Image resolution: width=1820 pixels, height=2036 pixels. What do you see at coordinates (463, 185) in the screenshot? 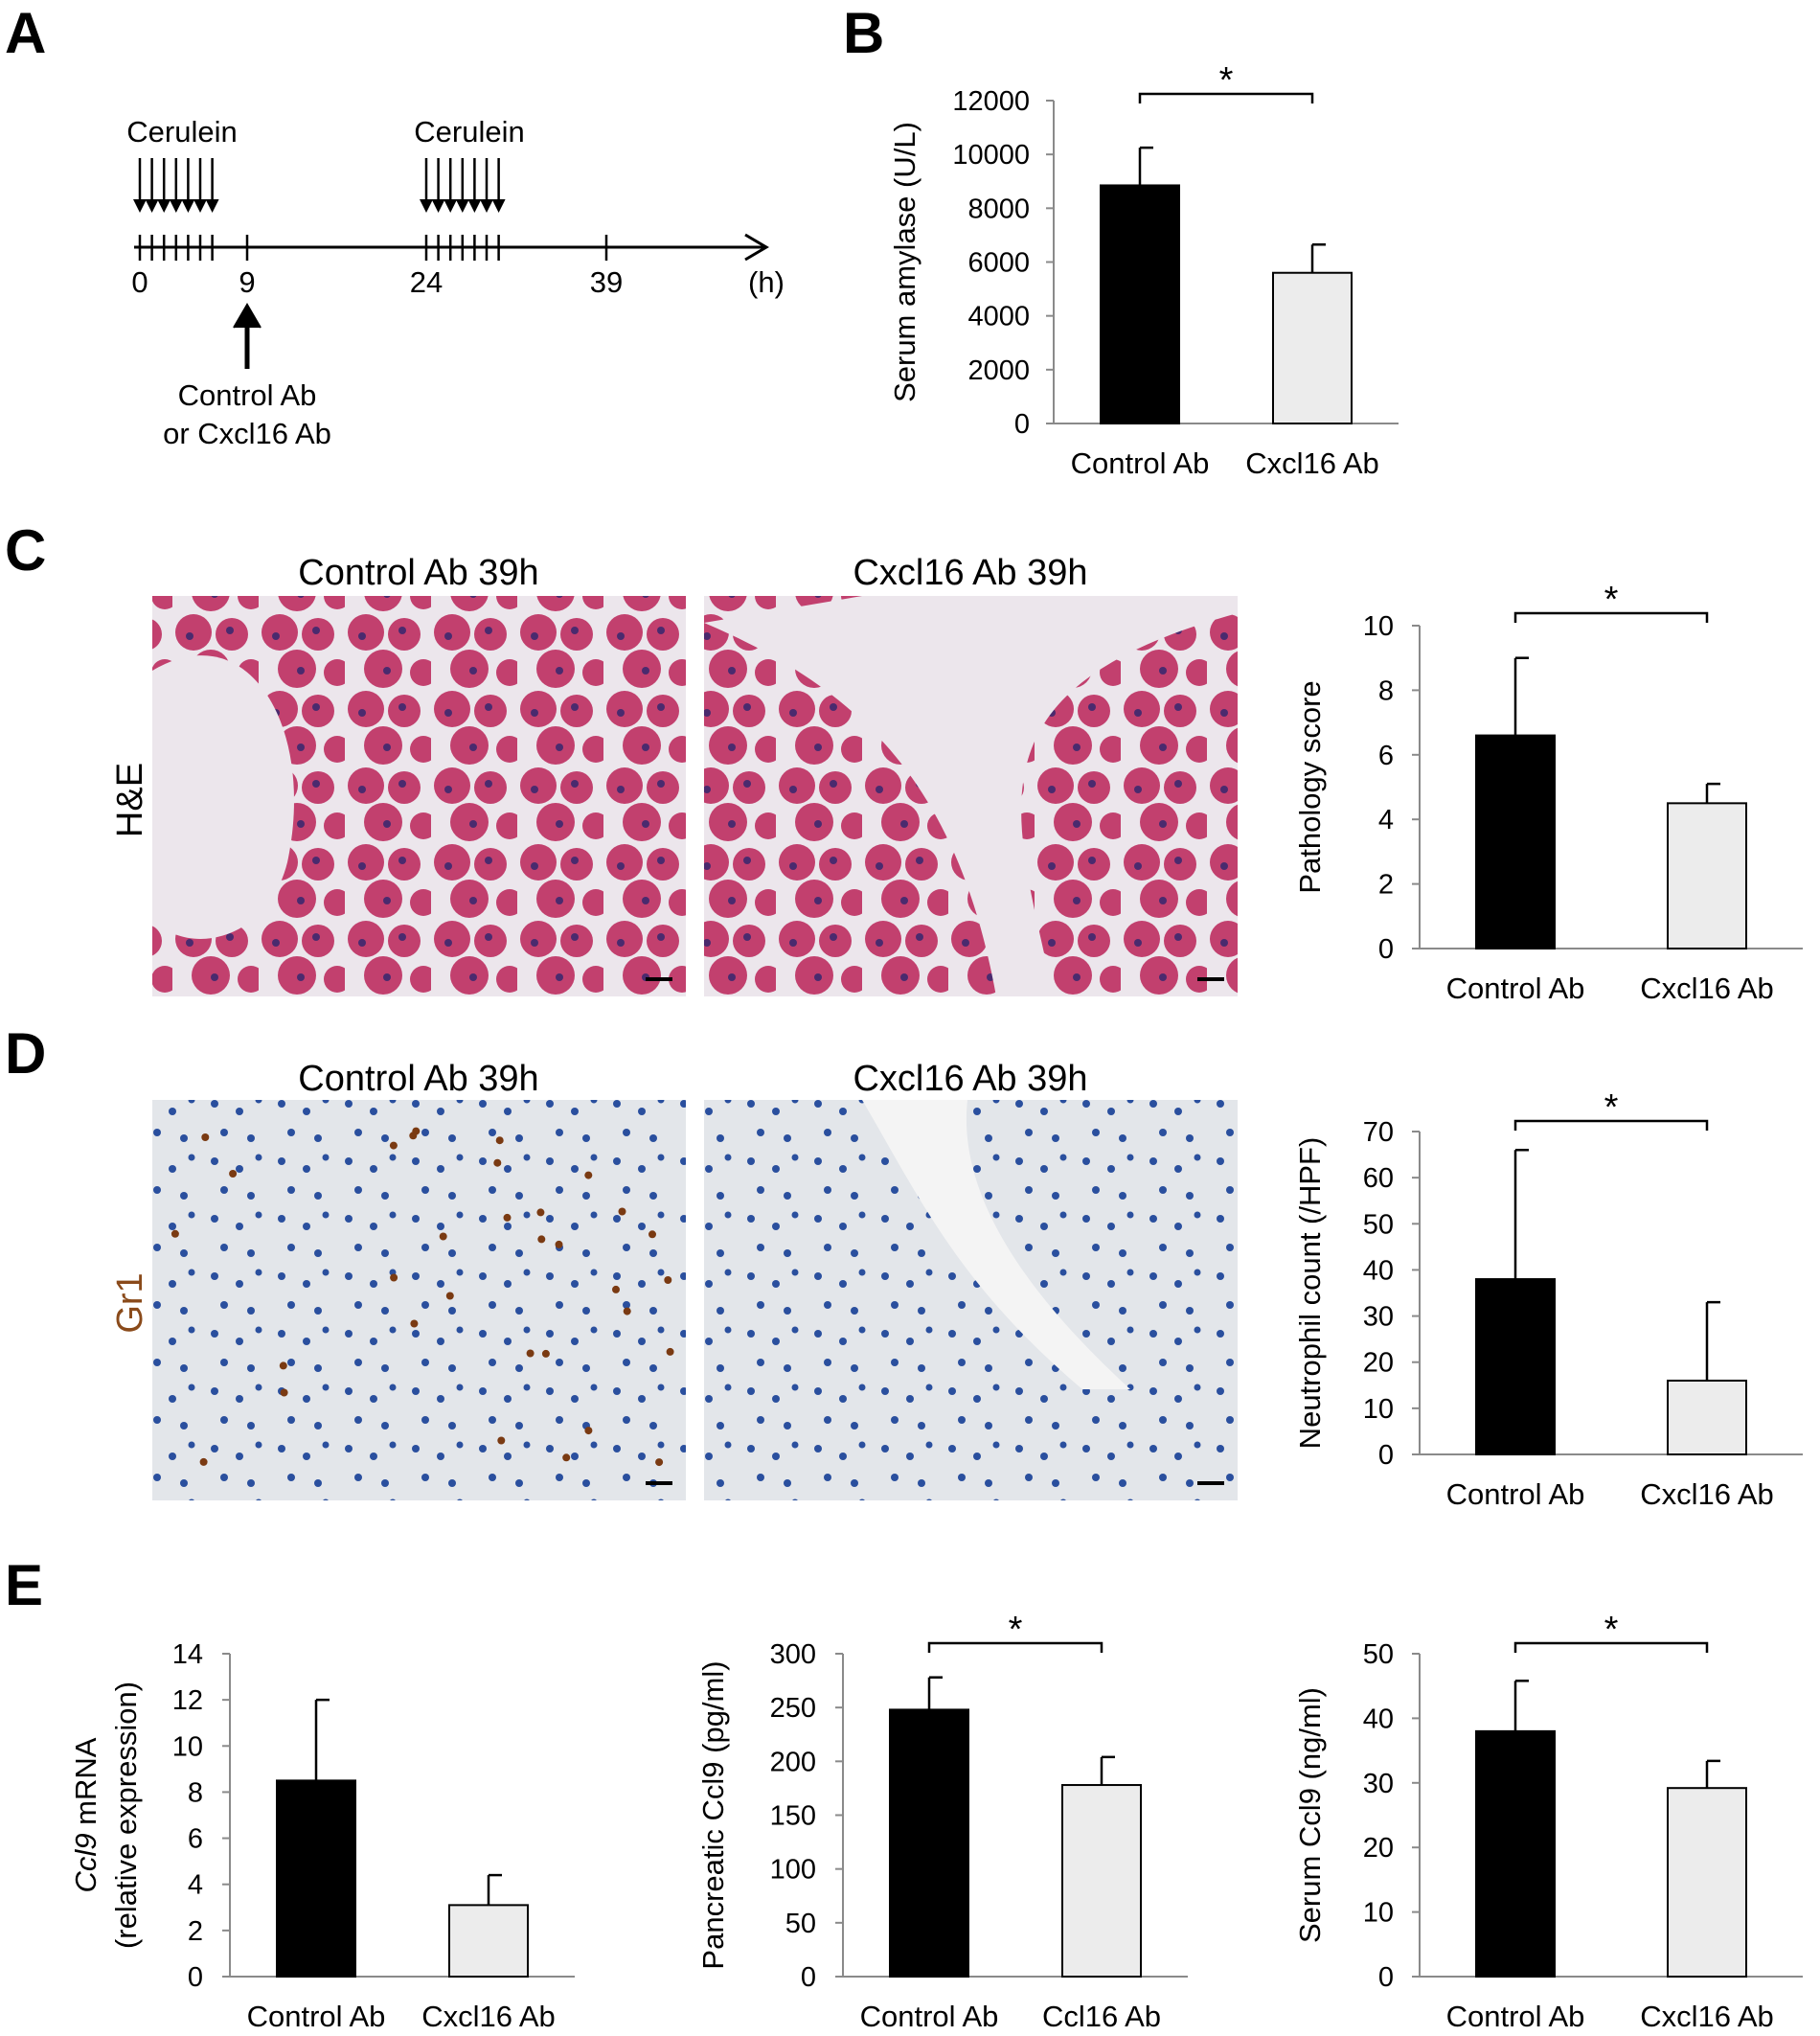
I see `cerulein-injection-arrows-second` at bounding box center [463, 185].